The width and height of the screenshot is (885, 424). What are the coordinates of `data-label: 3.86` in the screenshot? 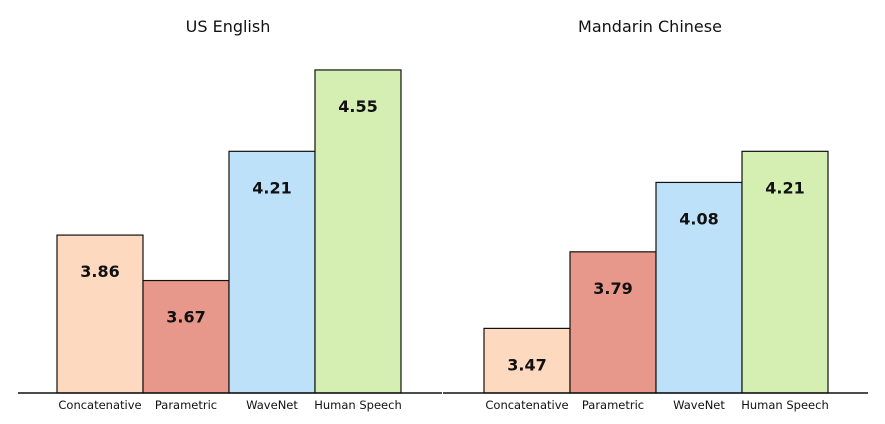 It's located at (99, 271).